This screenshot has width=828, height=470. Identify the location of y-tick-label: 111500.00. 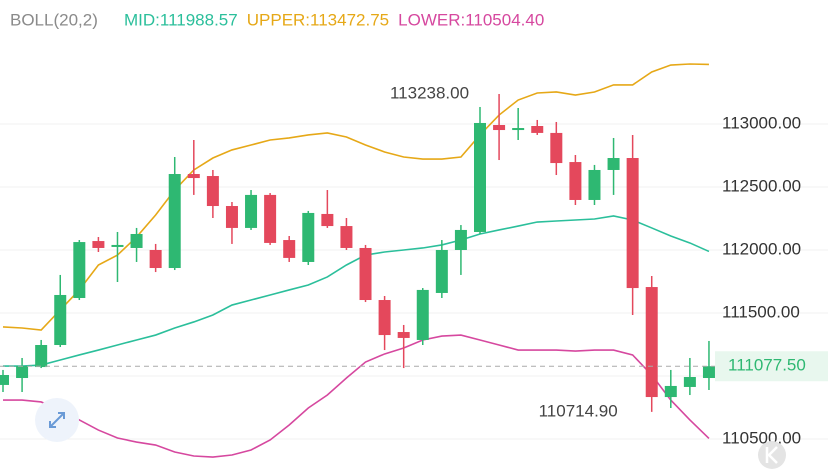
(761, 311).